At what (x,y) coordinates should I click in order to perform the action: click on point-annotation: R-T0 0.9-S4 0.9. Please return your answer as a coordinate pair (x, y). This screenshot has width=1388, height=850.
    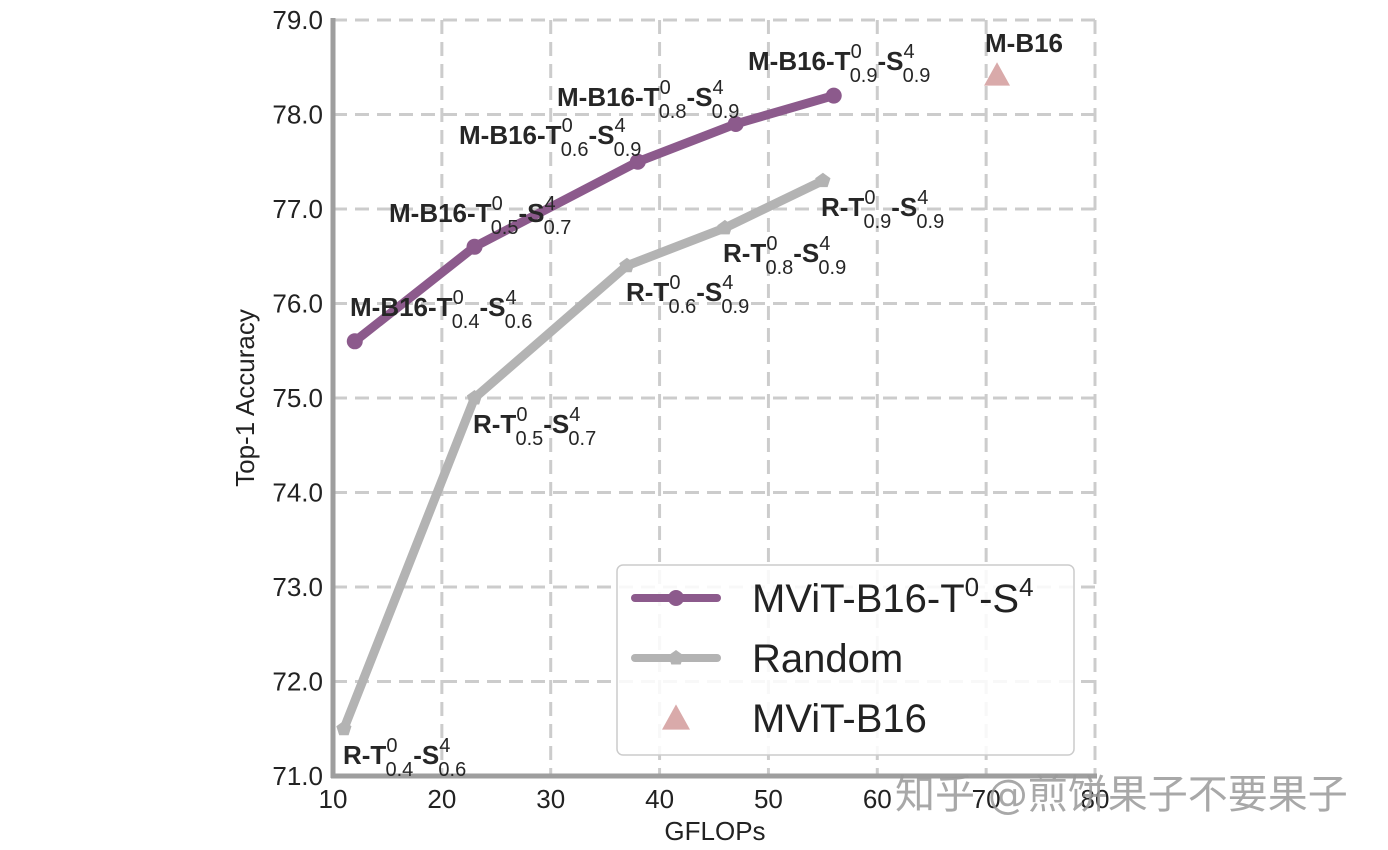
    Looking at the image, I should click on (882, 210).